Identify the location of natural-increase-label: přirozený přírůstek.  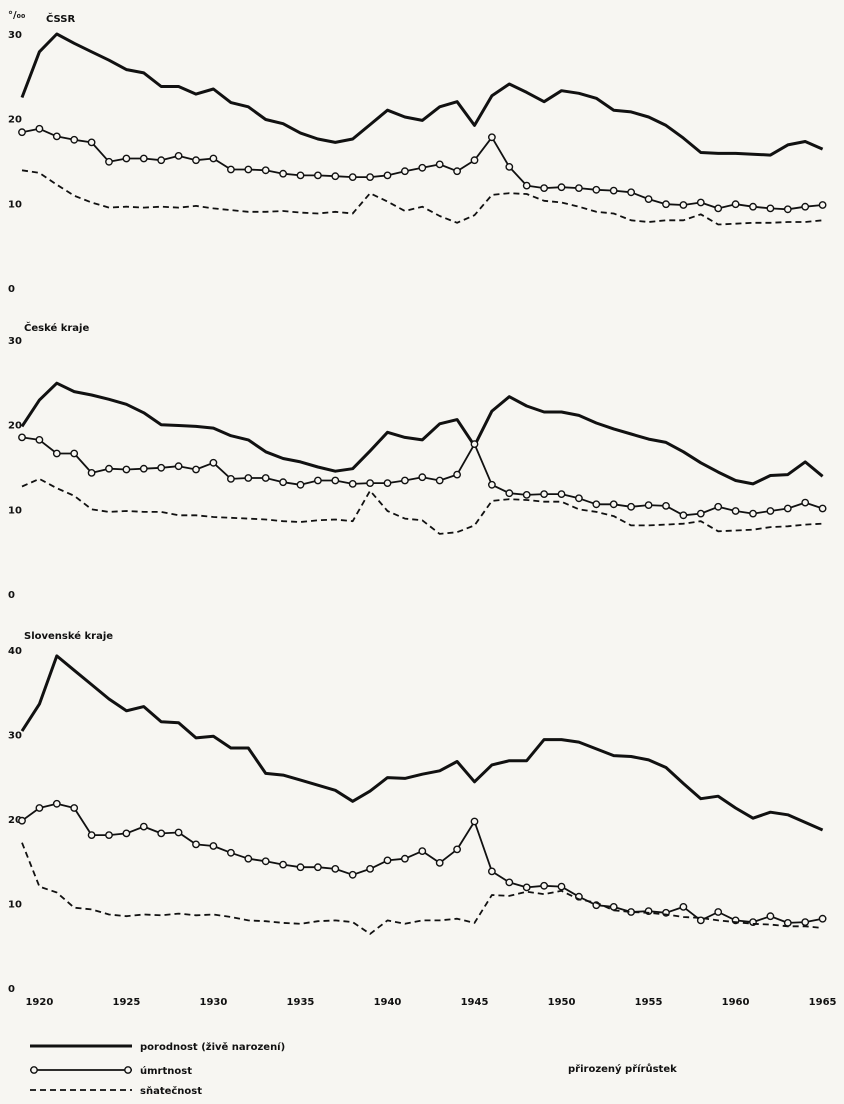
(622, 1068).